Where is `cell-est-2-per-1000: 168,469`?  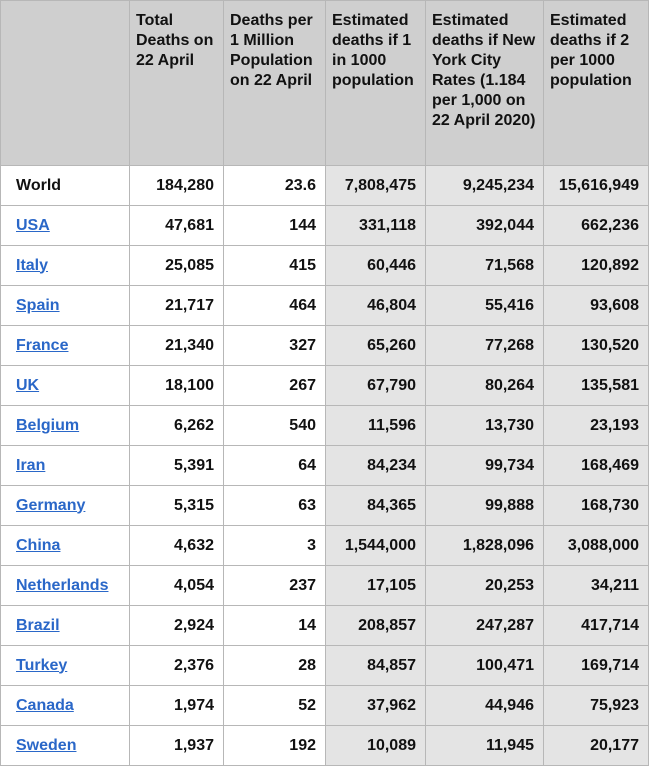 cell-est-2-per-1000: 168,469 is located at coordinates (596, 465).